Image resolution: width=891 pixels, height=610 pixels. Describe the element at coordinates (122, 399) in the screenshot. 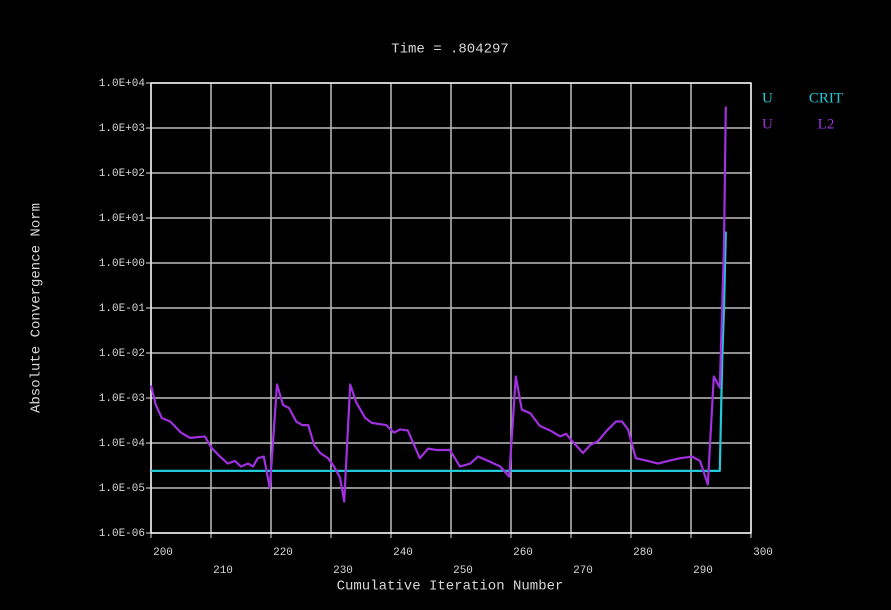

I see `y-tick-label: 1.0E-03` at that location.